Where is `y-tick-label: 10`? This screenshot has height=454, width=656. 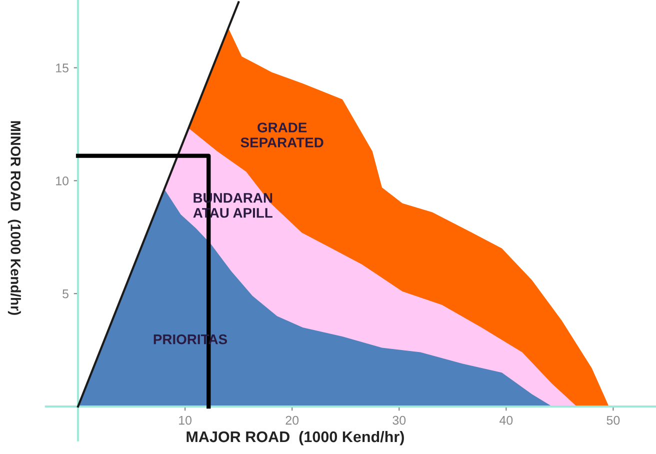 y-tick-label: 10 is located at coordinates (62, 181).